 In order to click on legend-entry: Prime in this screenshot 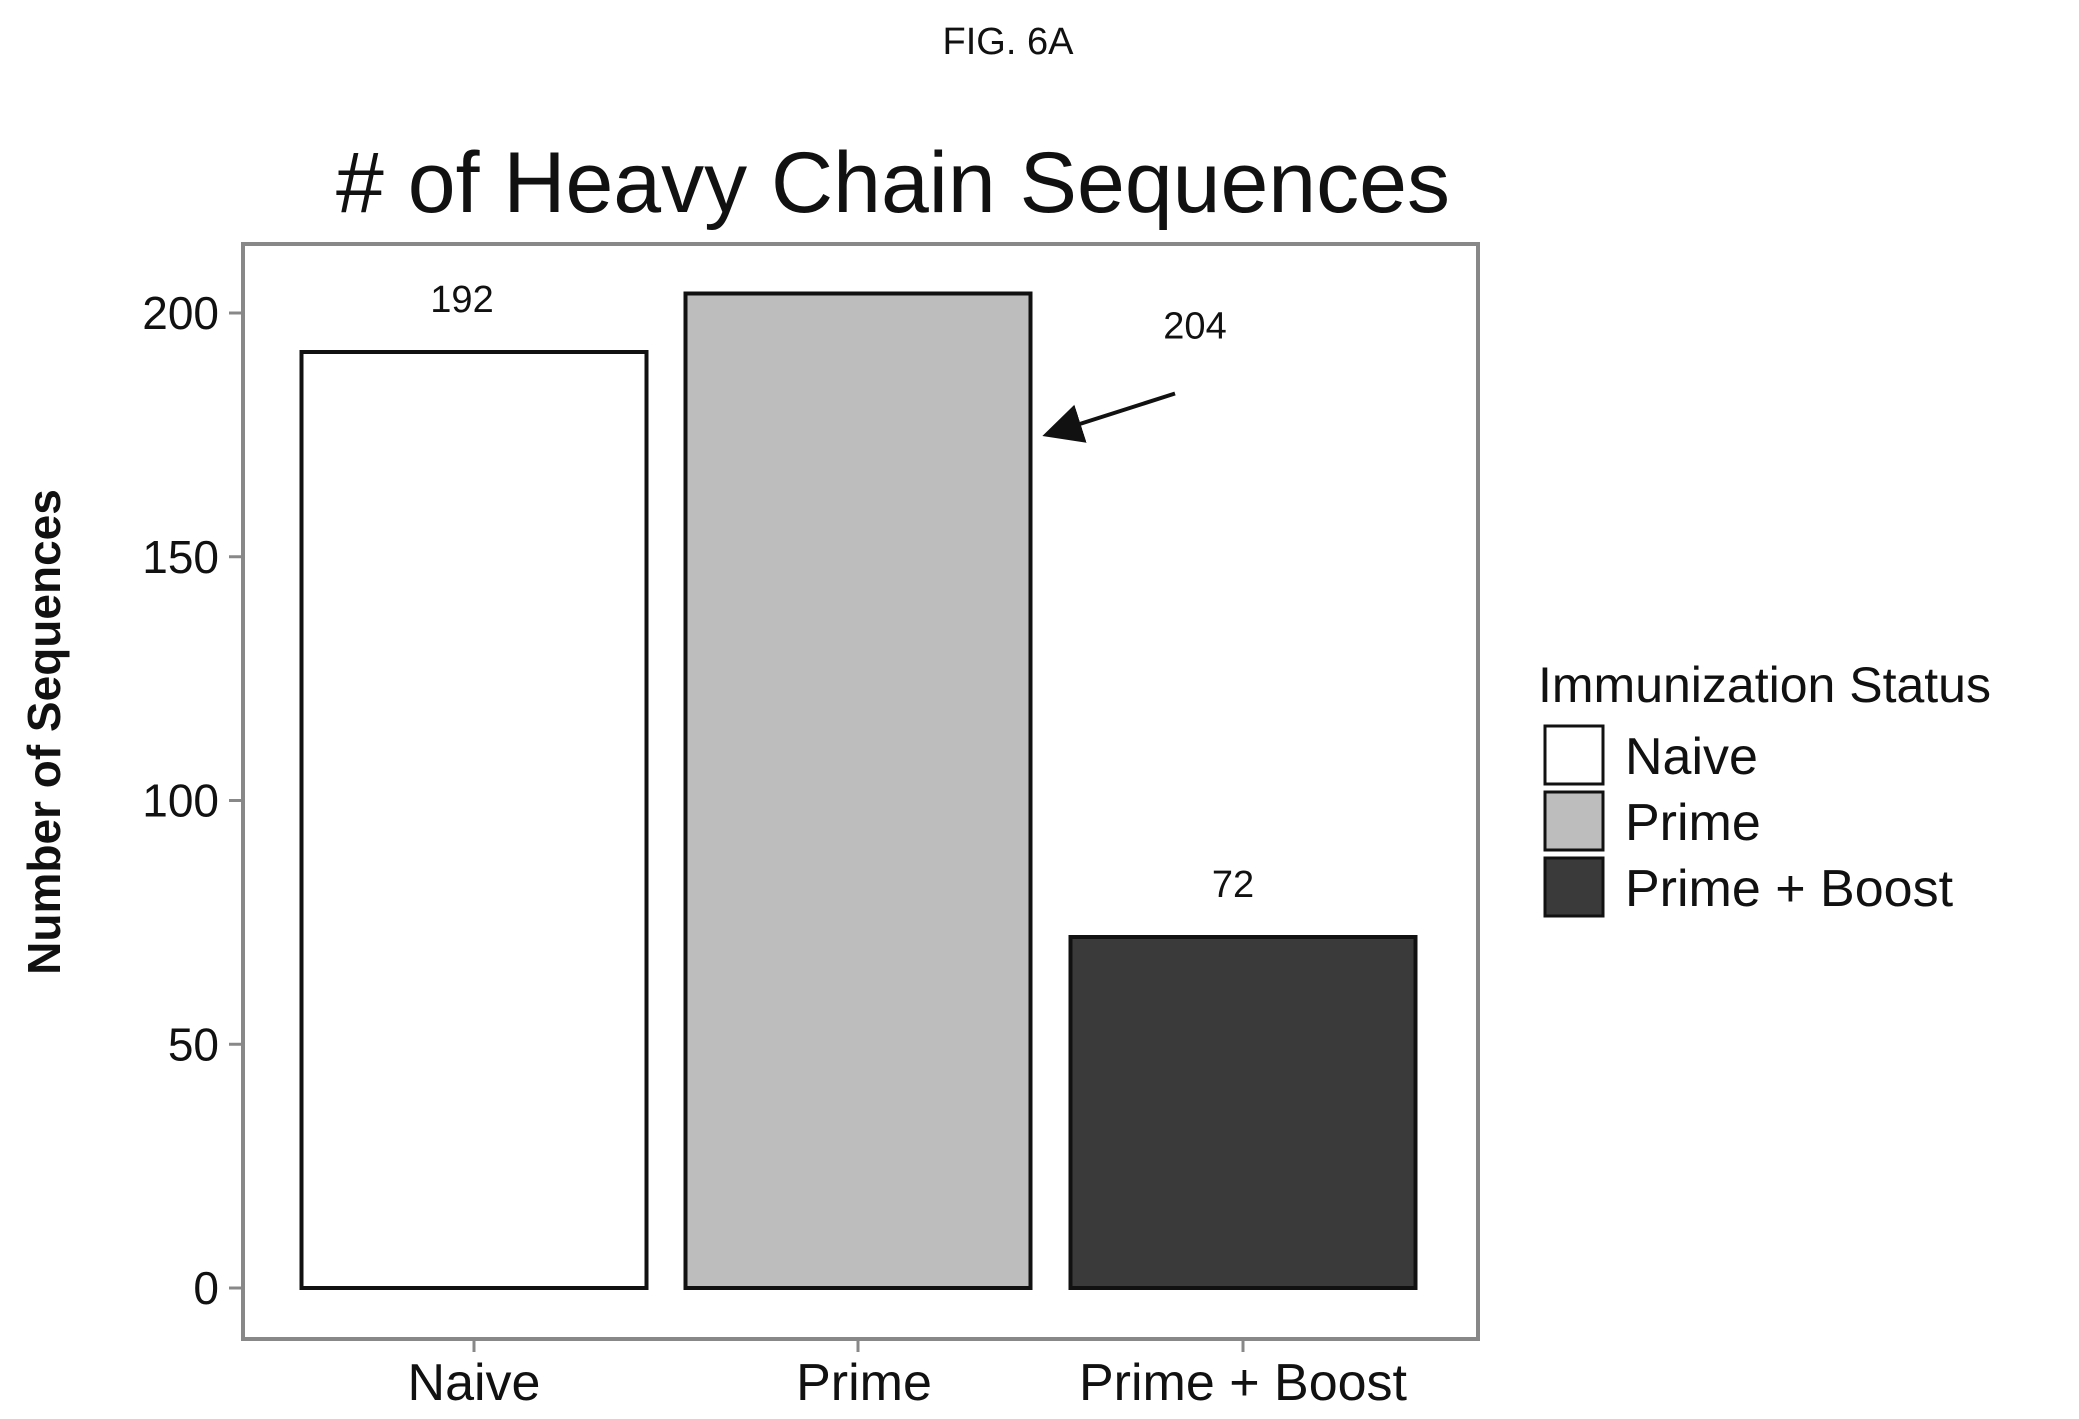, I will do `click(1693, 823)`.